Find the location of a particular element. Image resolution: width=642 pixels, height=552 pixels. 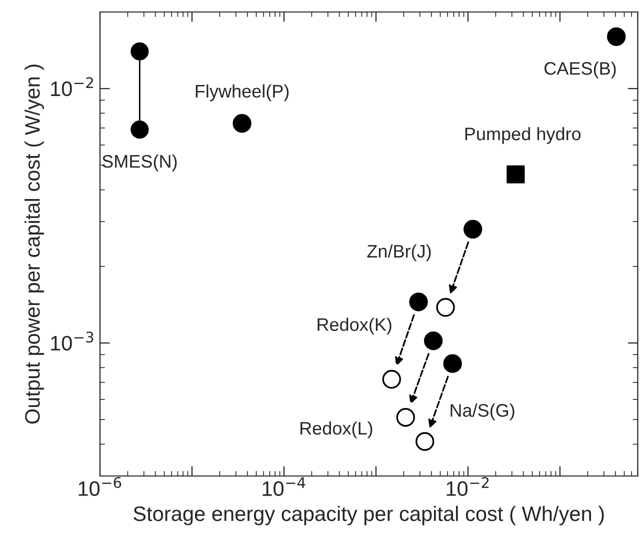

annotation: Redox(L) is located at coordinates (336, 429).